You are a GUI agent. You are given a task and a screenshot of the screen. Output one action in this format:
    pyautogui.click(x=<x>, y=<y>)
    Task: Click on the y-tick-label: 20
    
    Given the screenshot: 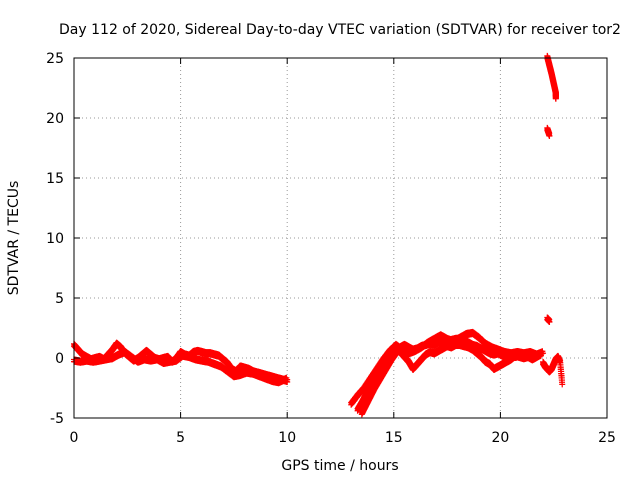 What is the action you would take?
    pyautogui.click(x=55, y=119)
    